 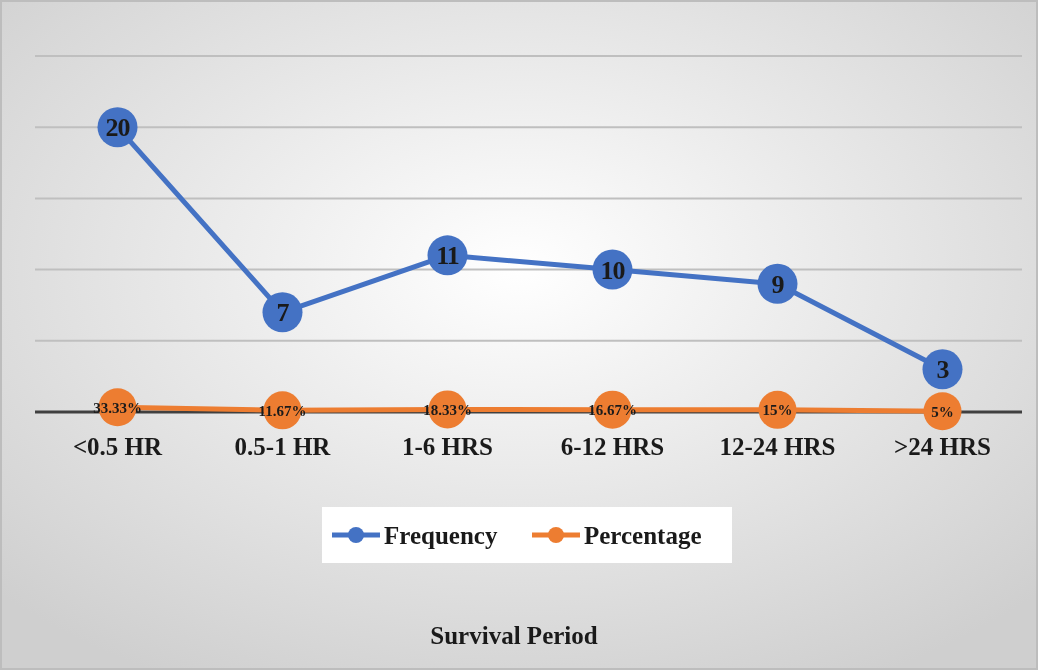 I want to click on data-label: 9, so click(x=778, y=284).